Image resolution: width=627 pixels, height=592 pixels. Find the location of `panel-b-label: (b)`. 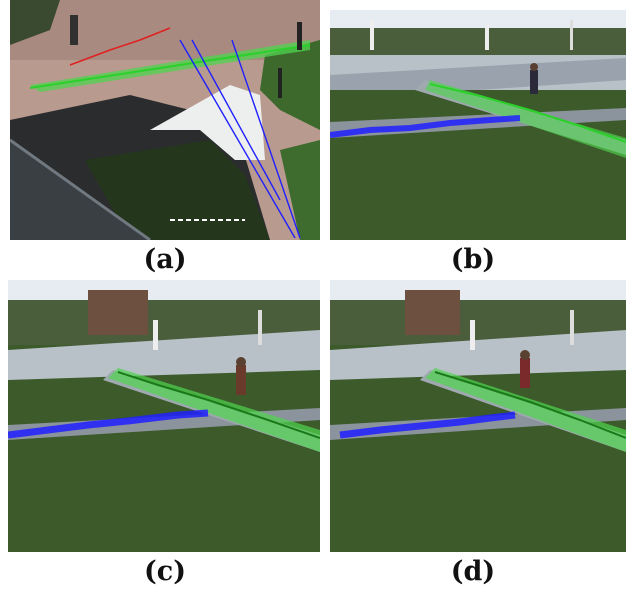

panel-b-label: (b) is located at coordinates (473, 259).